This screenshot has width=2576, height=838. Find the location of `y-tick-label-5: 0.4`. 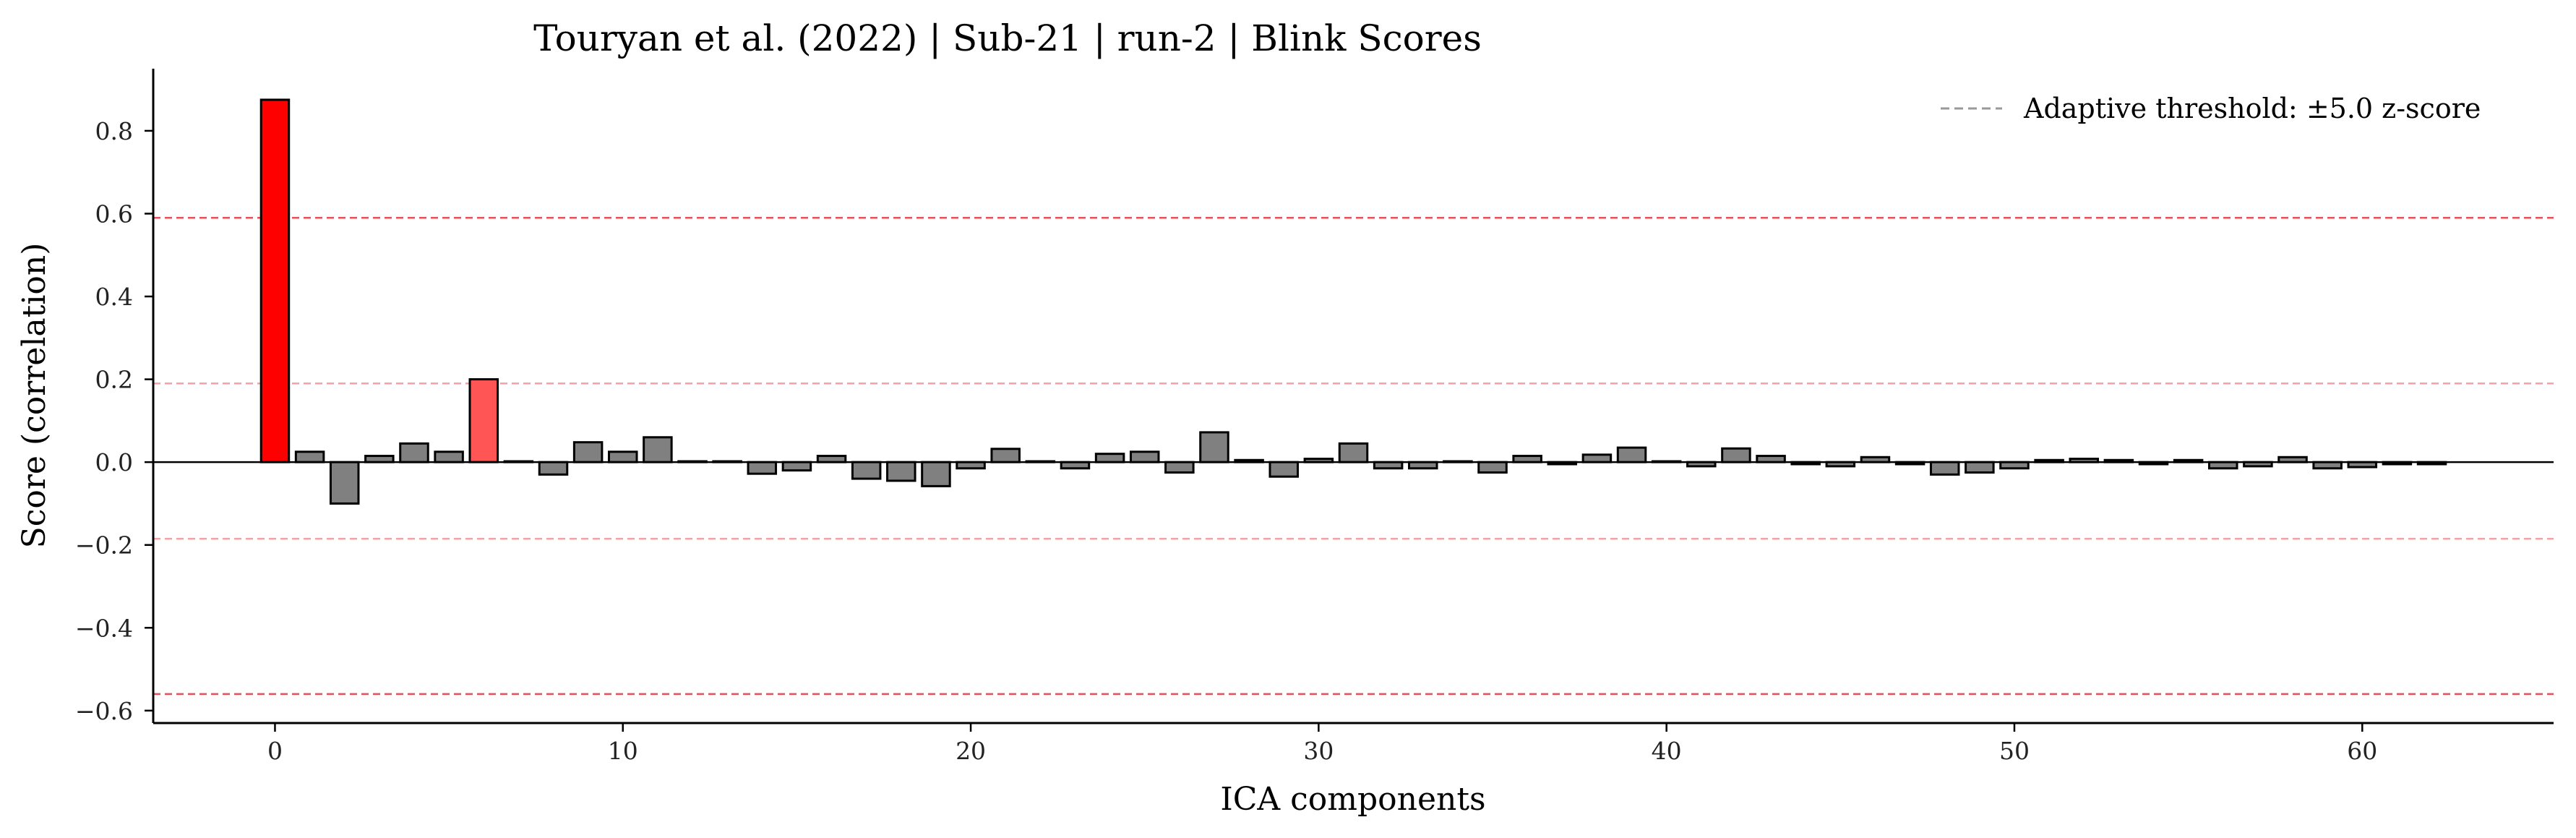

y-tick-label-5: 0.4 is located at coordinates (114, 297).